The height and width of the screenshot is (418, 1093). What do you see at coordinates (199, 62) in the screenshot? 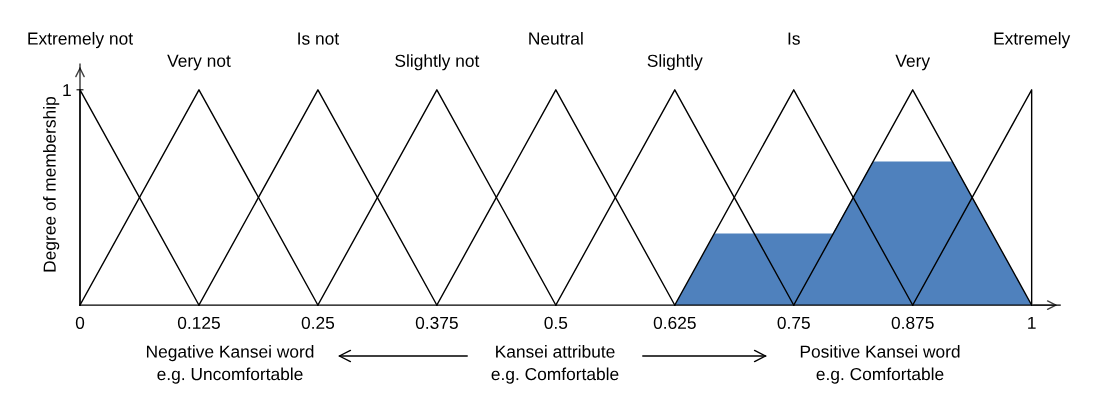
I see `series-label: Very not` at bounding box center [199, 62].